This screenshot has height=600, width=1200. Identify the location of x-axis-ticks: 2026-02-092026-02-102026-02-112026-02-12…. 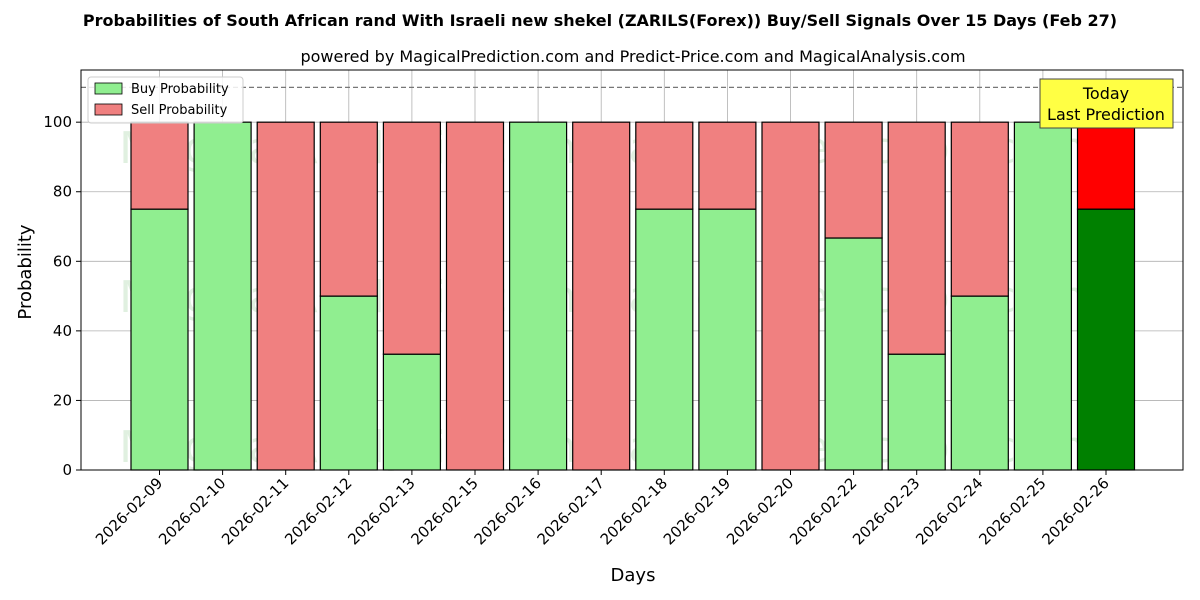
(602, 509).